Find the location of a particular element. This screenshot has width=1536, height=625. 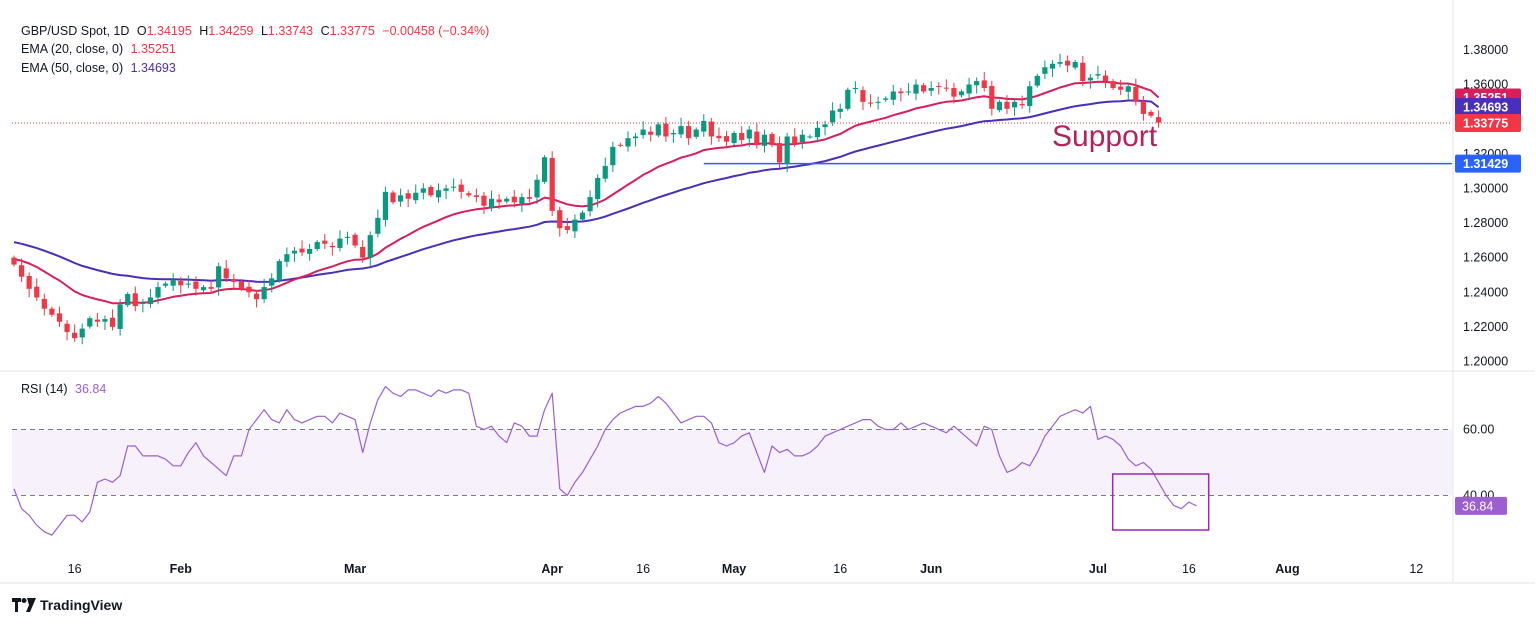

price-tick-label: 1.30000 is located at coordinates (1485, 188).